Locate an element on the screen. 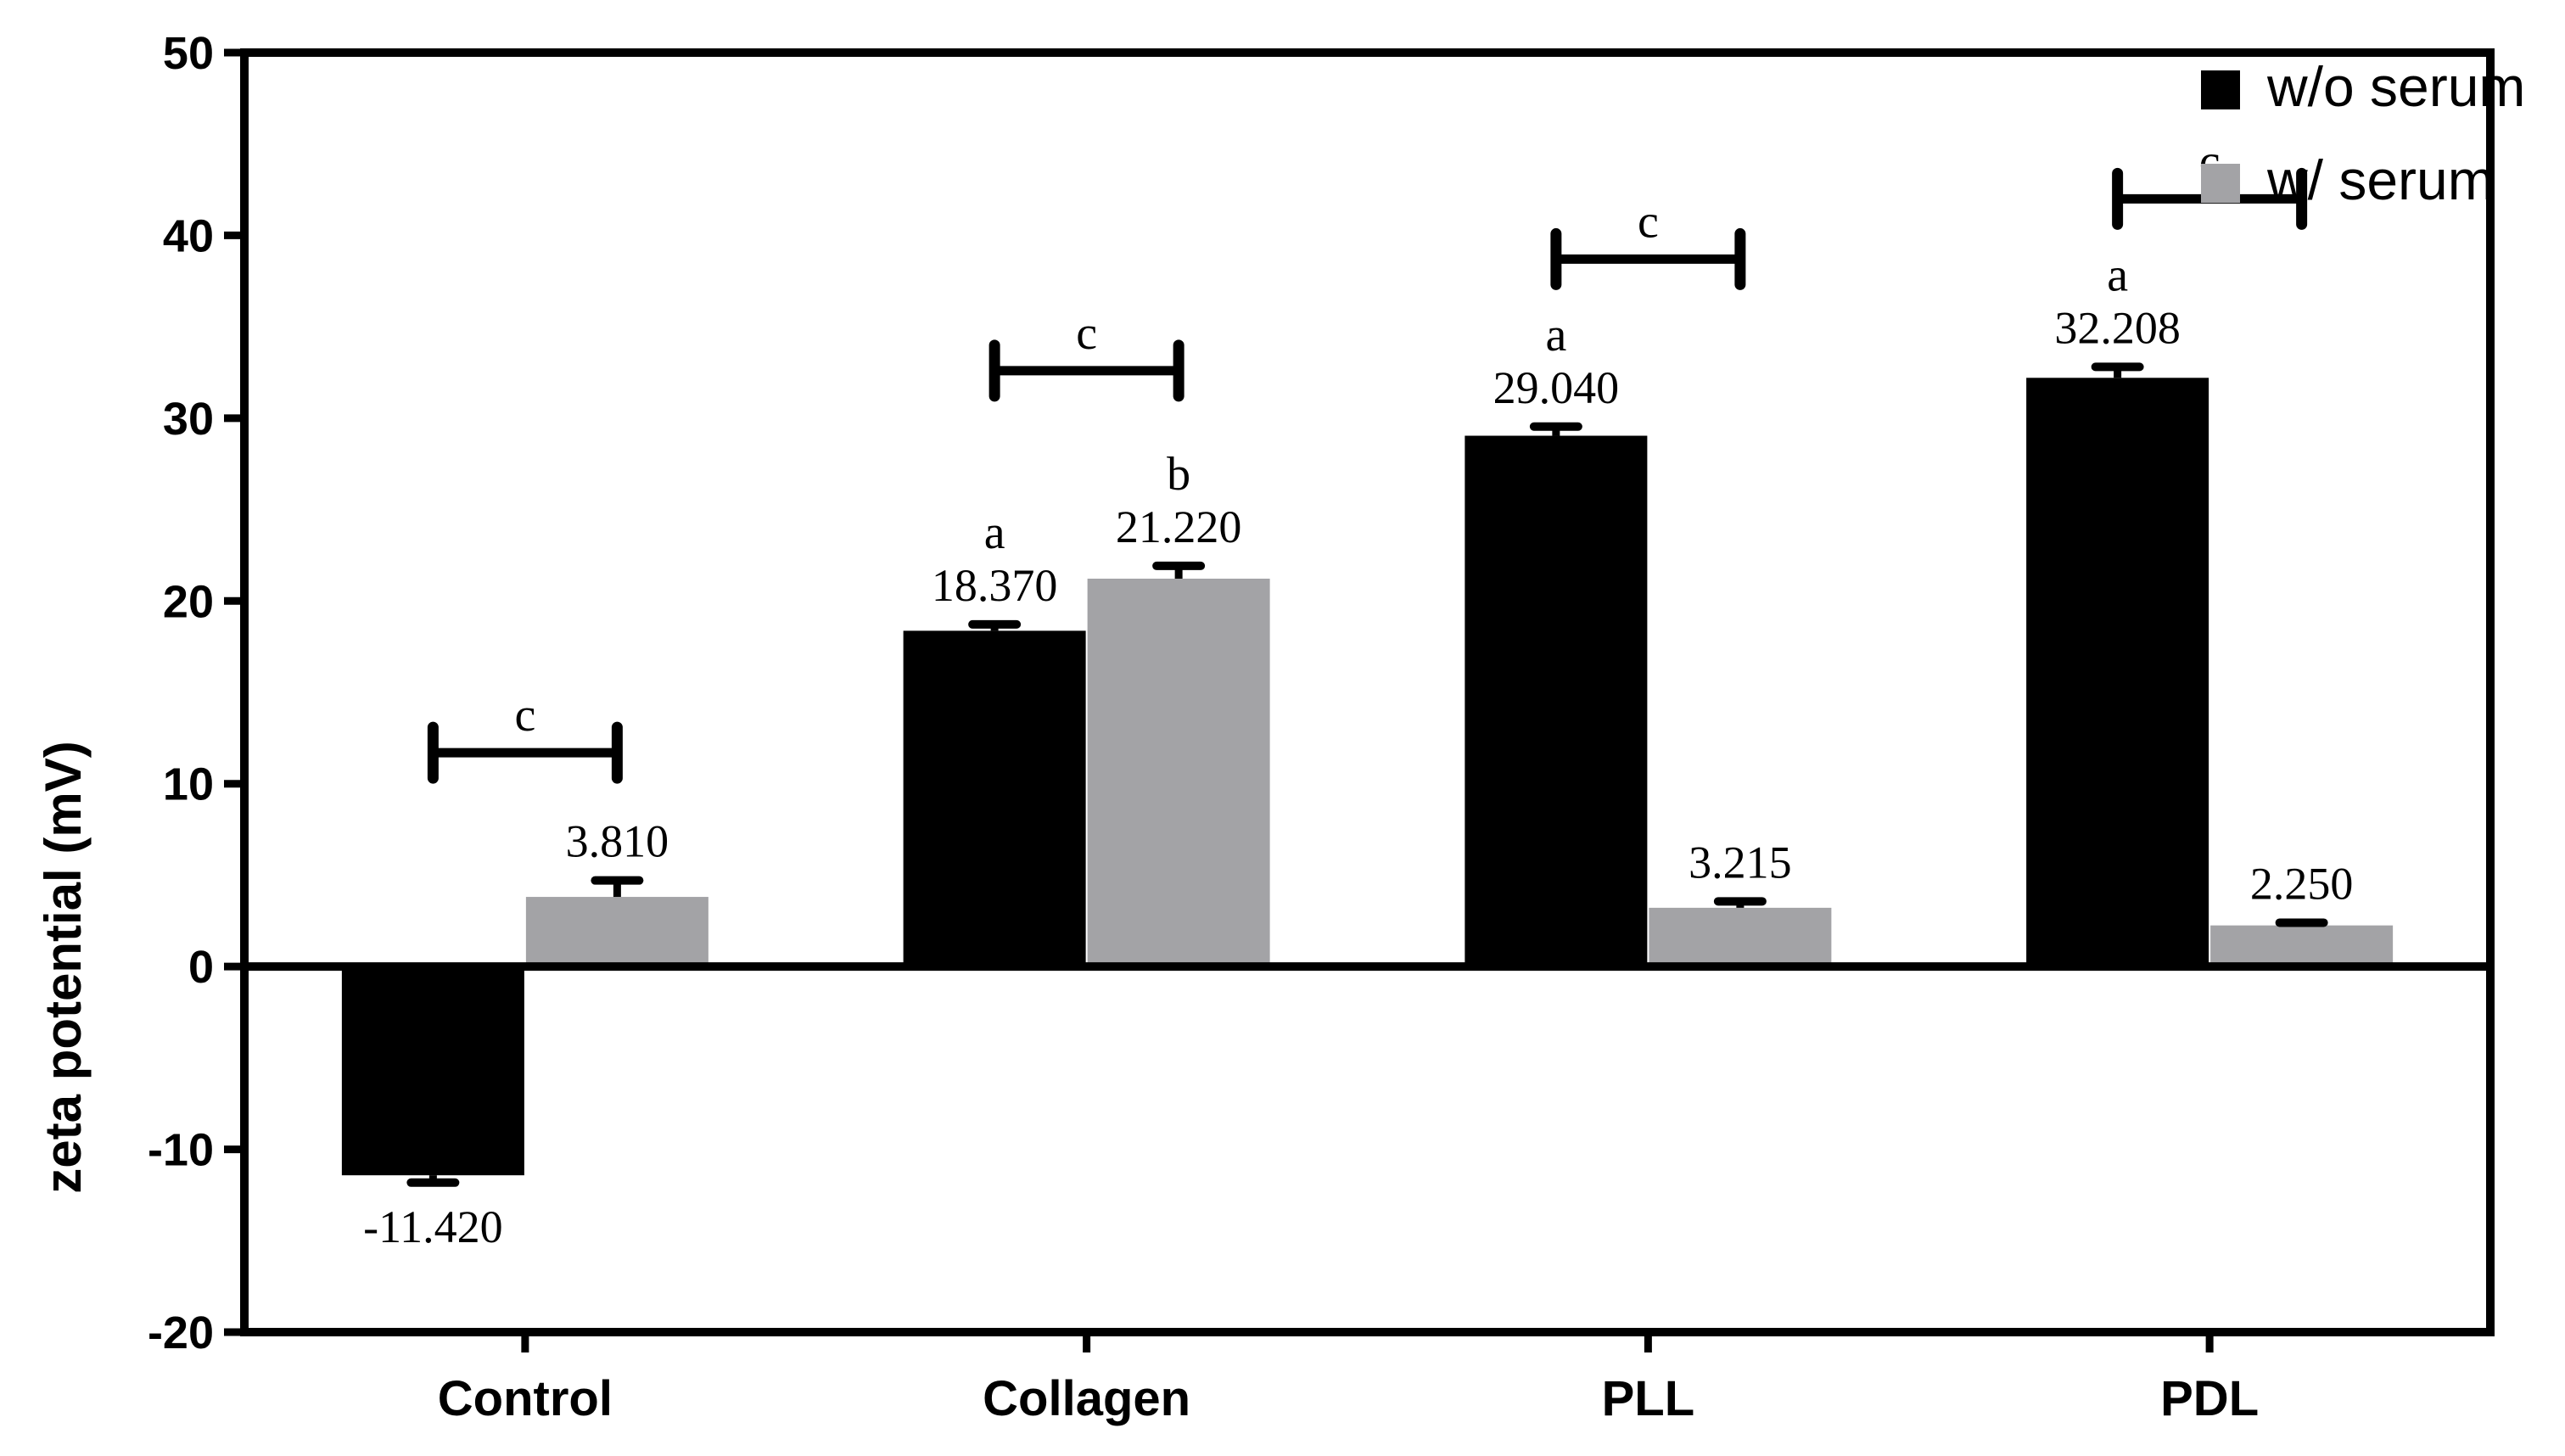 This screenshot has width=2565, height=1456. value-label: 18.370 is located at coordinates (995, 585).